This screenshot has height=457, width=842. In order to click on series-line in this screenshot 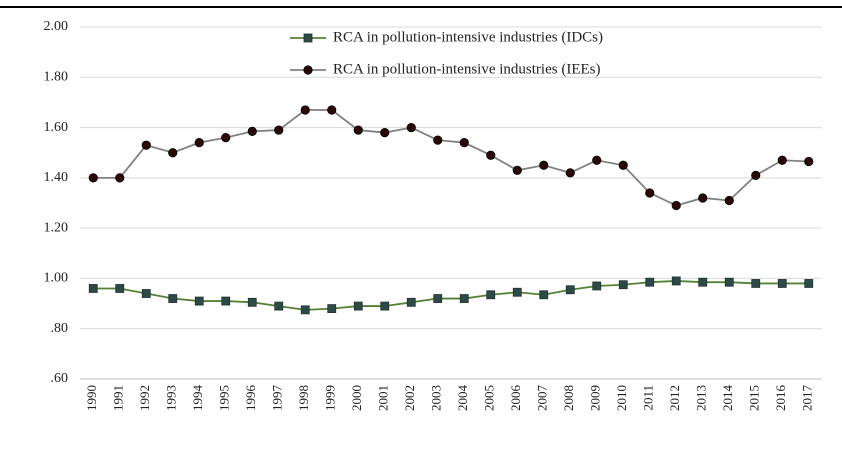, I will do `click(451, 295)`.